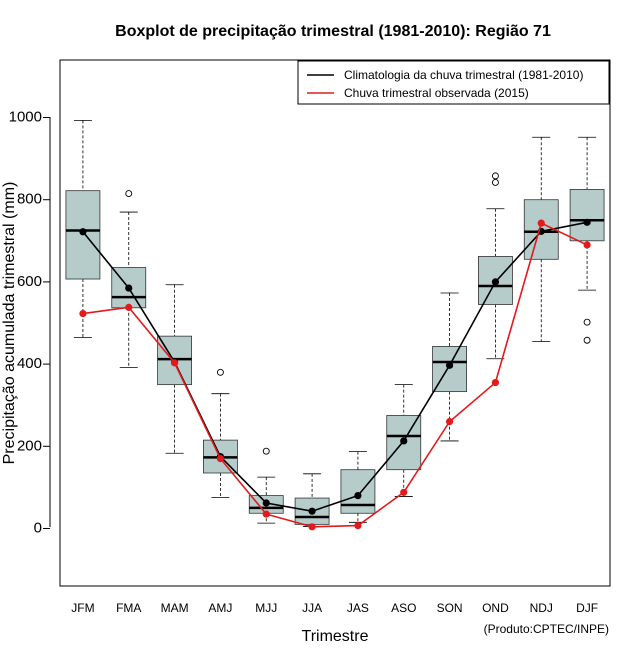 The height and width of the screenshot is (660, 640). Describe the element at coordinates (220, 608) in the screenshot. I see `x-tick-label: AMJ` at that location.